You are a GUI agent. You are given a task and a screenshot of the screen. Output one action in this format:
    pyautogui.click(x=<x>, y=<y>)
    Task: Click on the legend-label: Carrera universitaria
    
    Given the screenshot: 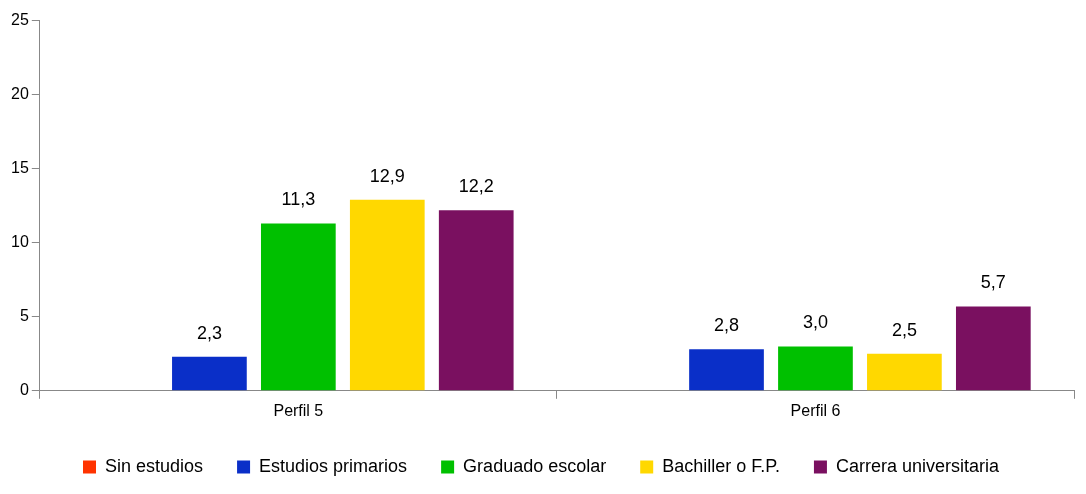 What is the action you would take?
    pyautogui.click(x=917, y=465)
    